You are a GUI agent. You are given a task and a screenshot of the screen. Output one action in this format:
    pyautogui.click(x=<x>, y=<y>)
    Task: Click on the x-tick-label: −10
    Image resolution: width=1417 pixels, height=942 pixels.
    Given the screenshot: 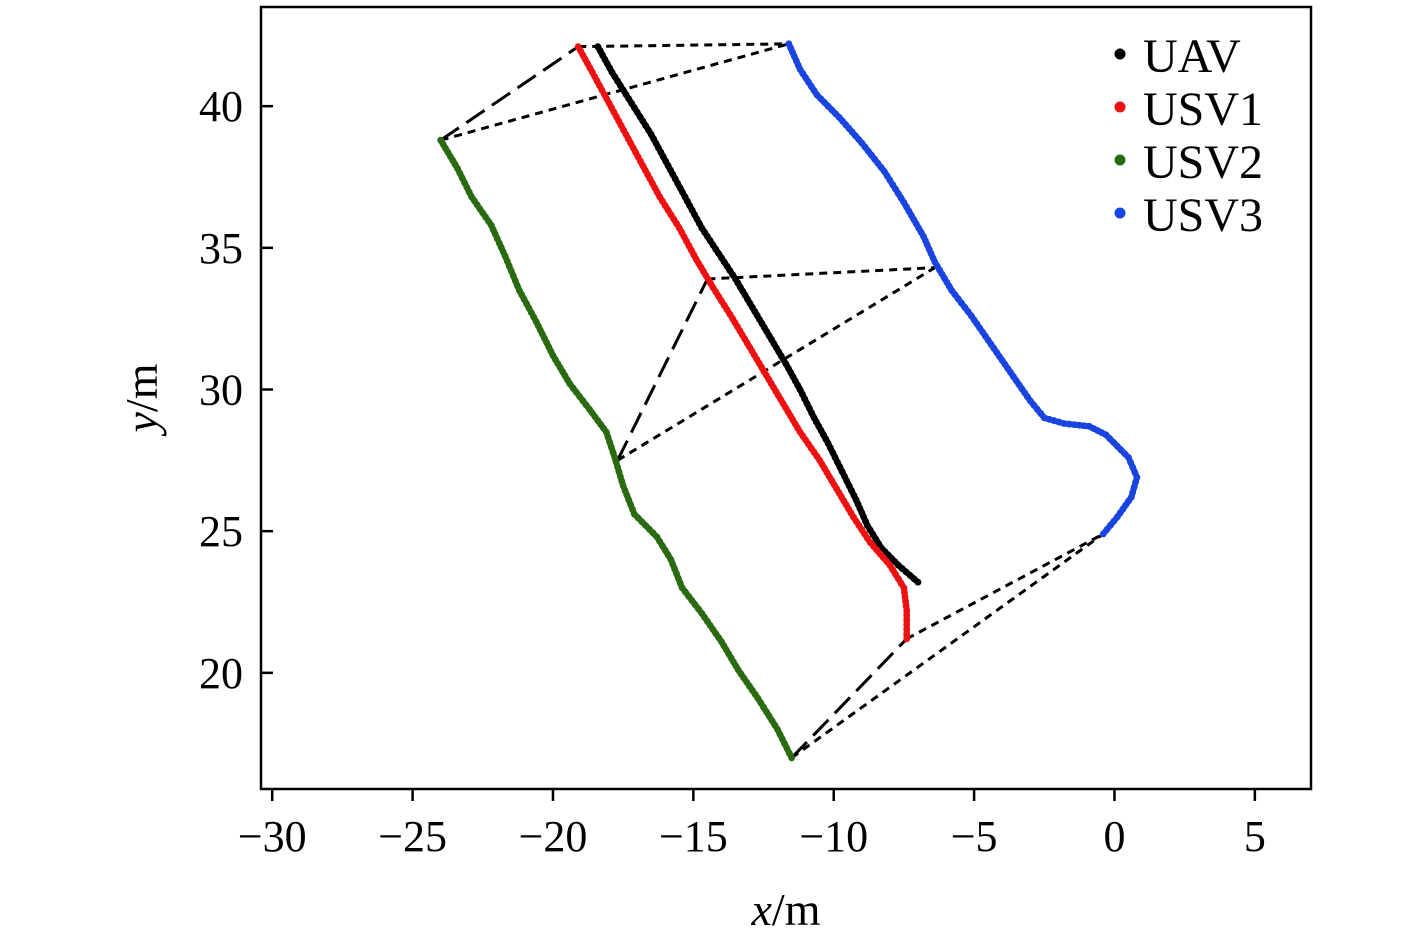 What is the action you would take?
    pyautogui.click(x=833, y=836)
    